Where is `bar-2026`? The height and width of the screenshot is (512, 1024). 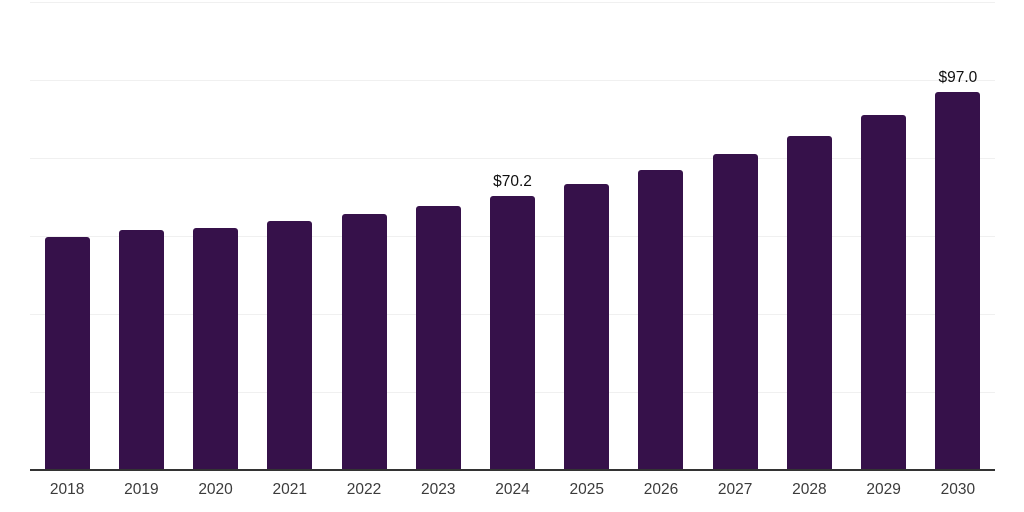 bar-2026 is located at coordinates (661, 319).